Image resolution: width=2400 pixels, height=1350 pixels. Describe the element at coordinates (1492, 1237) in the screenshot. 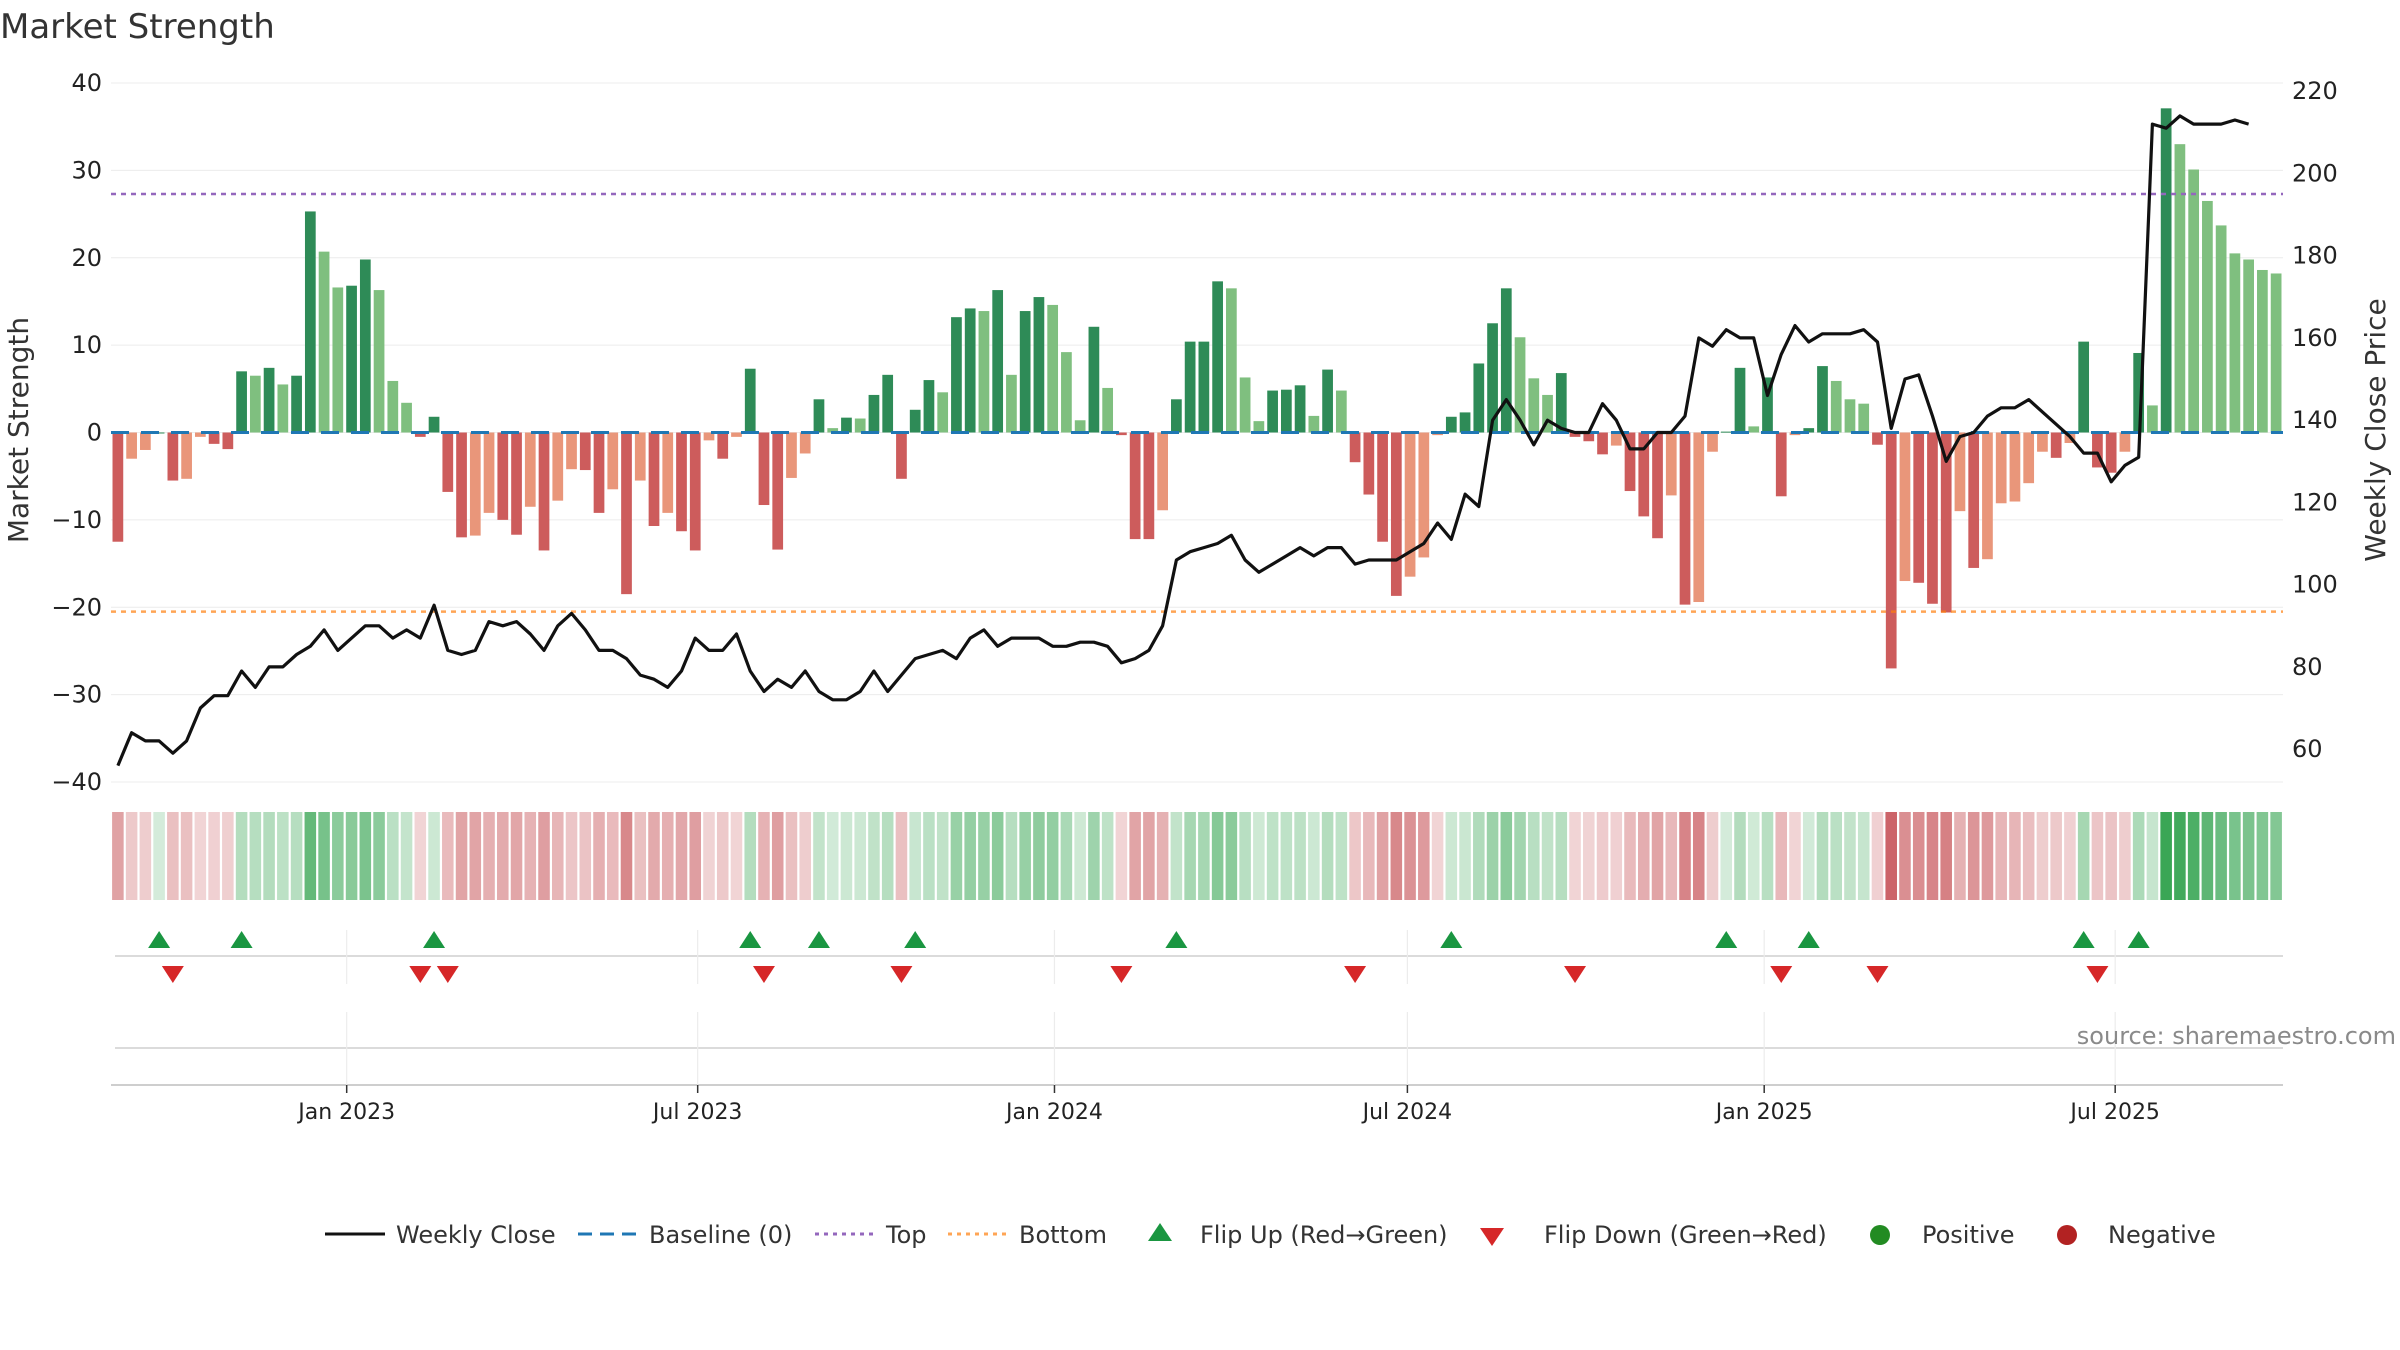

I see `legend-flip-down-marker` at that location.